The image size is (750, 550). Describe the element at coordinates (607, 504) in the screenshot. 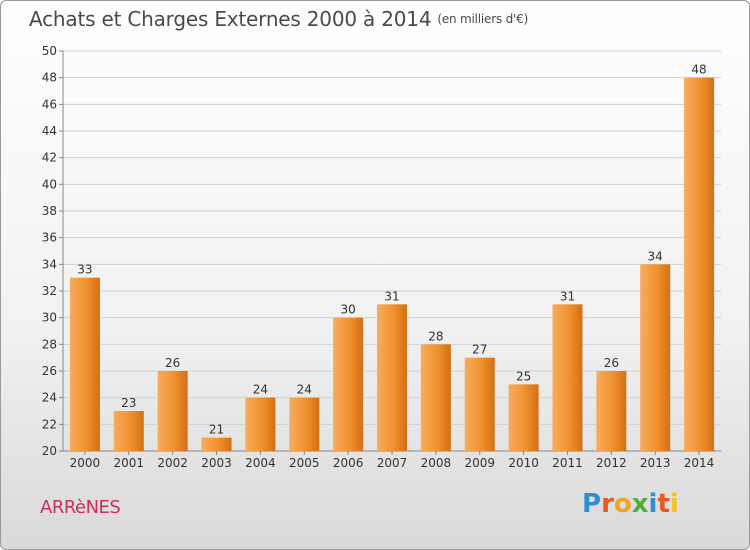

I see `logo-letter: r` at that location.